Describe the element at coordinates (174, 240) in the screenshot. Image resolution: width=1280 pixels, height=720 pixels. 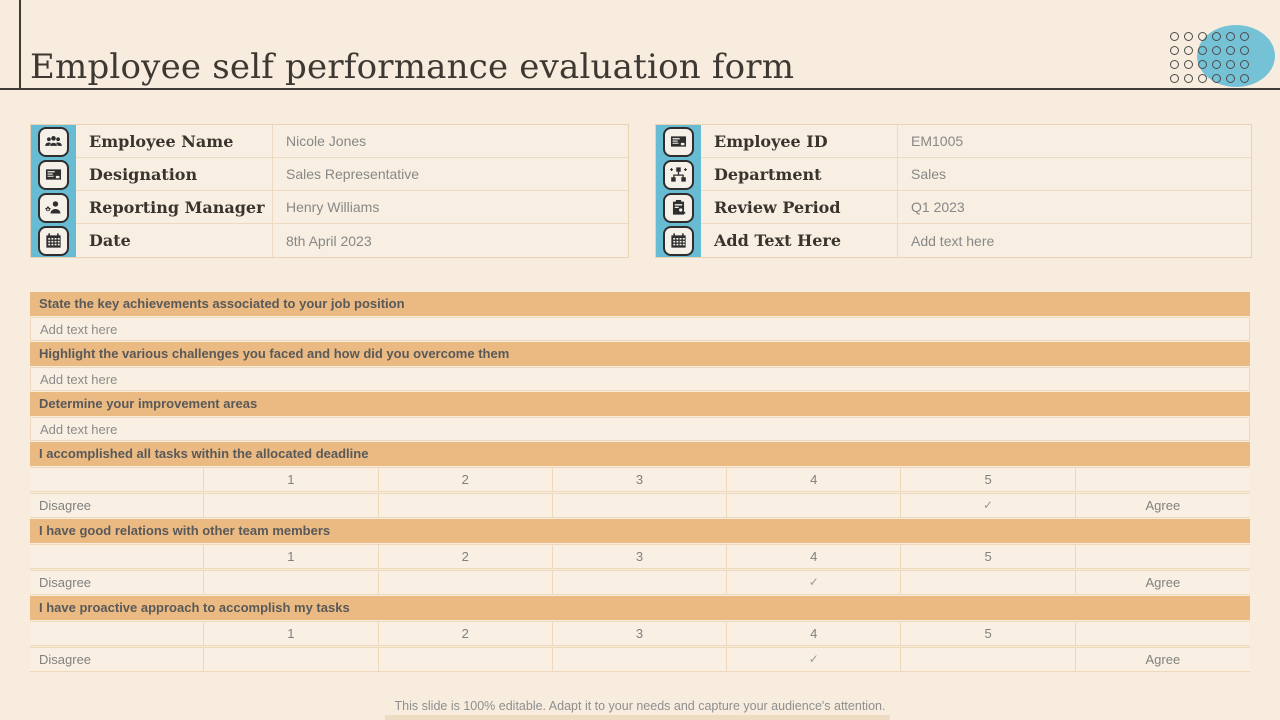
I see `field-label: Date` at that location.